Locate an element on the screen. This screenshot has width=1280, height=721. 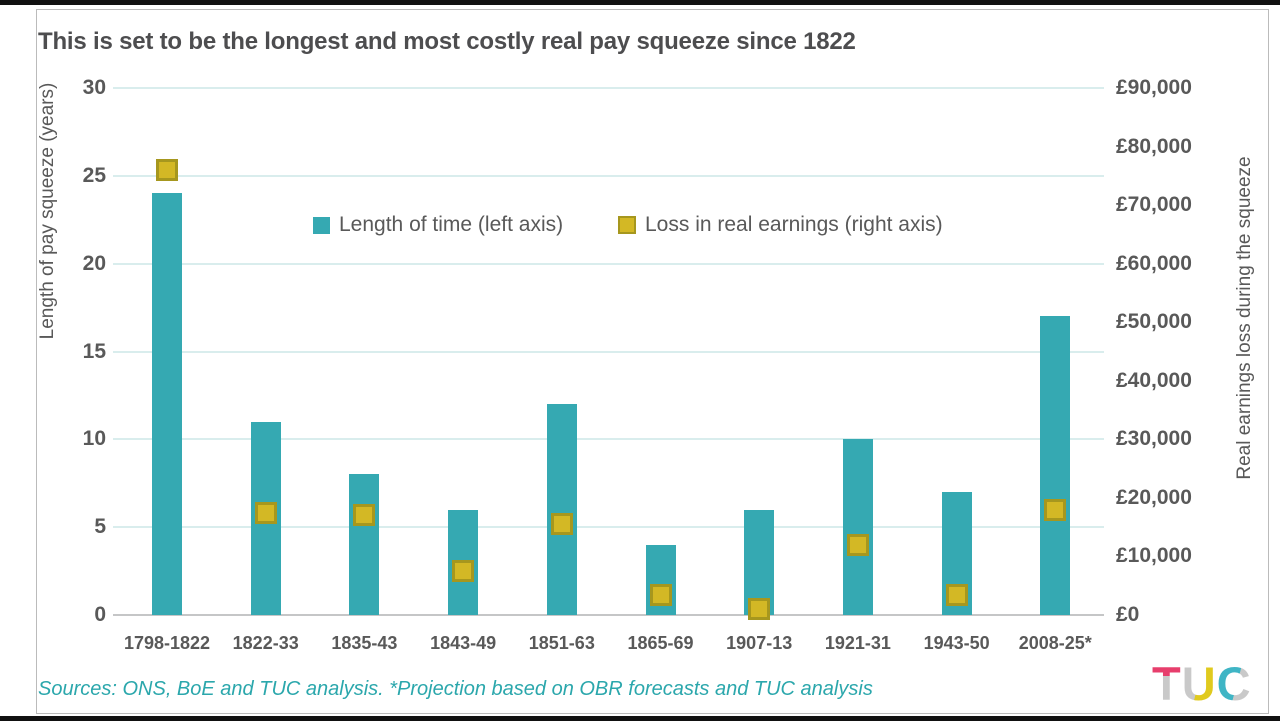
right-axis-title: Real earnings loss during the squeeze is located at coordinates (1244, 318).